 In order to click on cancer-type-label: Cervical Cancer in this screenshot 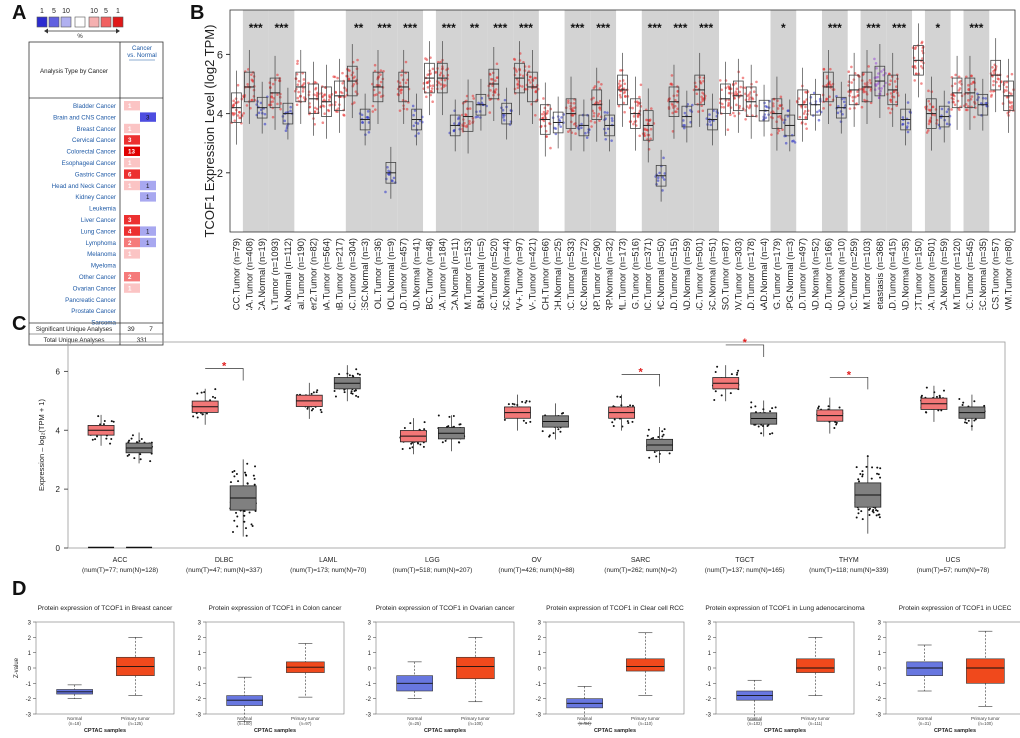, I will do `click(94, 140)`.